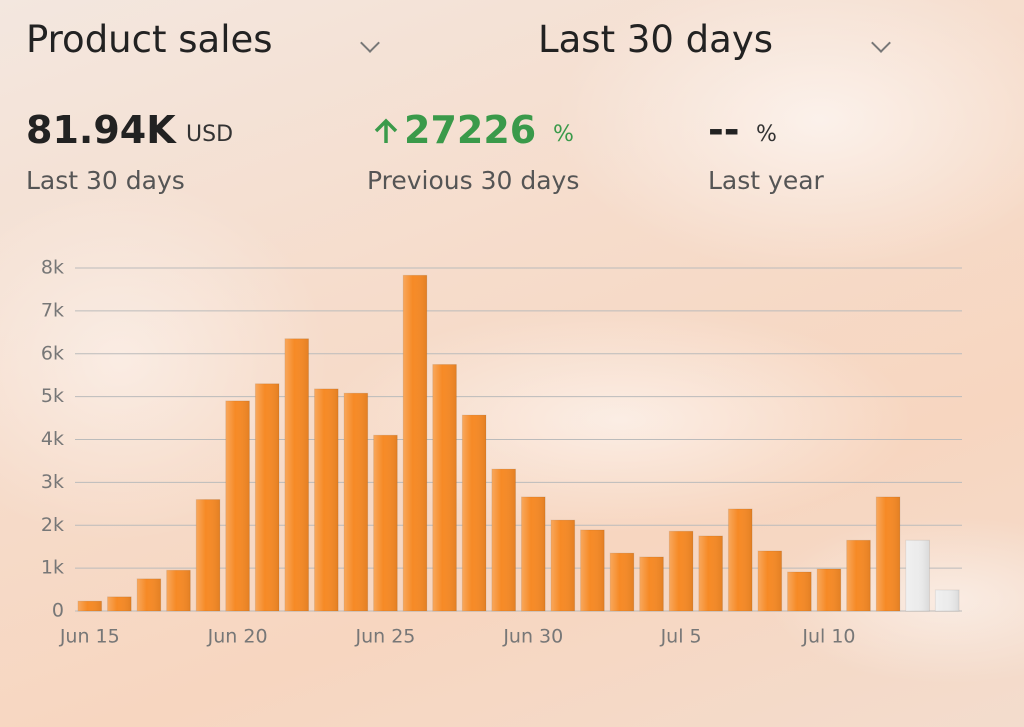  I want to click on up-arrow, so click(386, 130).